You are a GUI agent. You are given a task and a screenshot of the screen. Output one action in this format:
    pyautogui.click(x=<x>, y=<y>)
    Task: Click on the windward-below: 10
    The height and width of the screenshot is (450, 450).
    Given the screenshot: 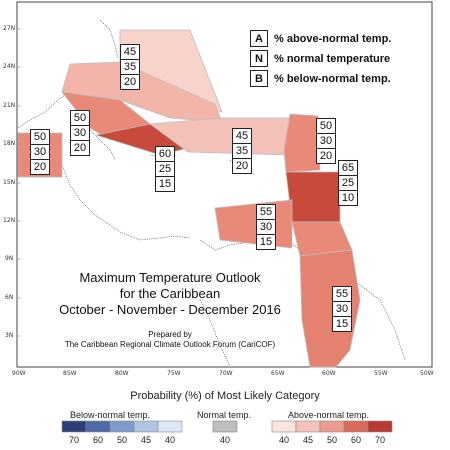 What is the action you would take?
    pyautogui.click(x=348, y=198)
    